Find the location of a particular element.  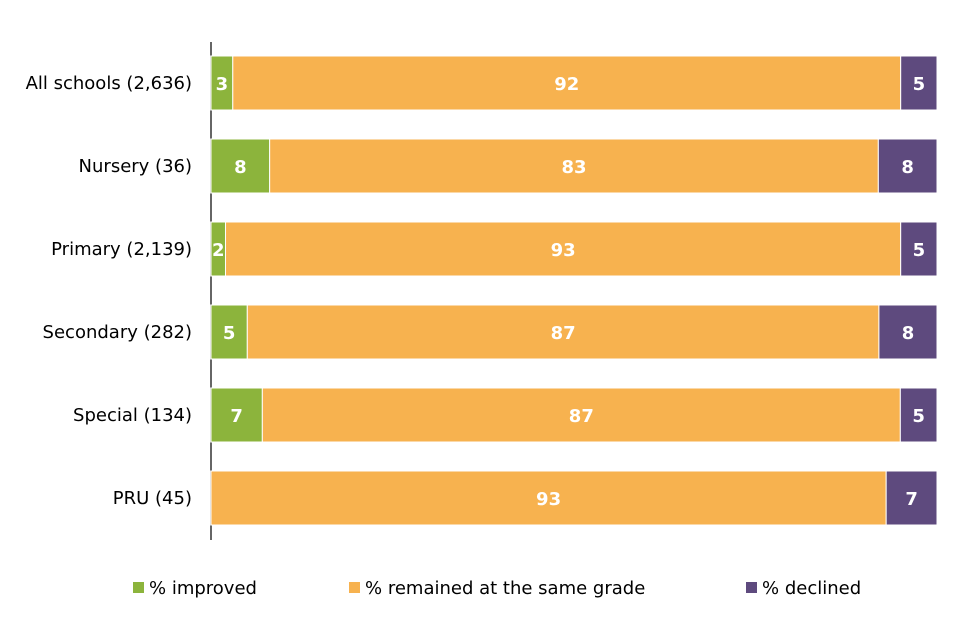

category-label: Nursery (36) is located at coordinates (135, 166).